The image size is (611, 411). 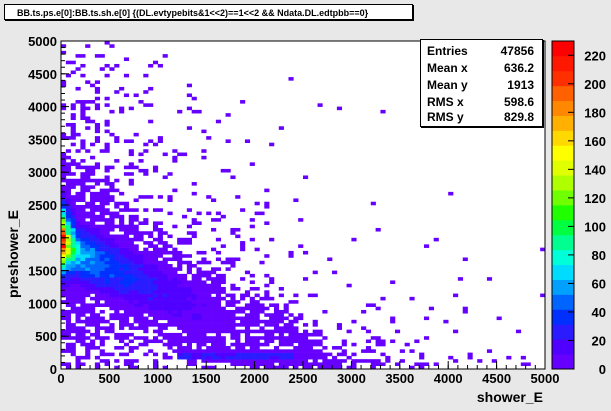 I want to click on z-tick-label: 100, so click(x=595, y=226).